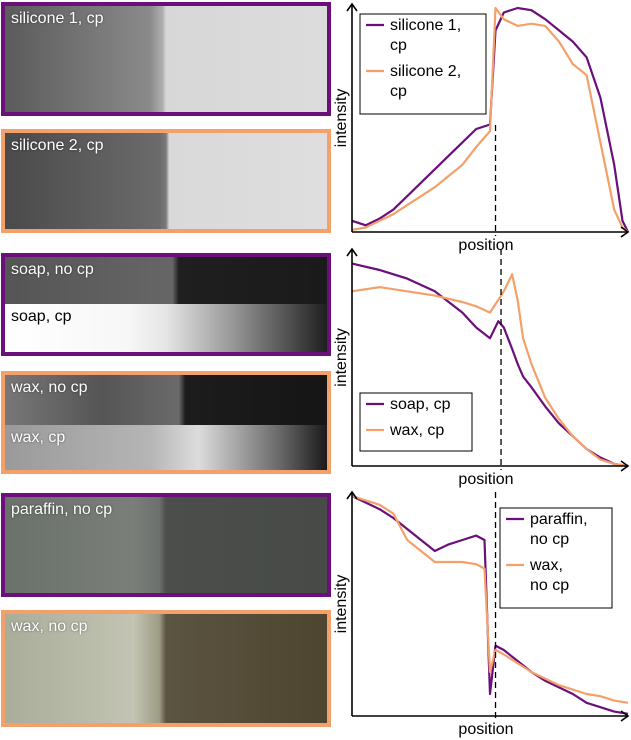  What do you see at coordinates (559, 529) in the screenshot?
I see `legend-entry-1: paraffin, no cp` at bounding box center [559, 529].